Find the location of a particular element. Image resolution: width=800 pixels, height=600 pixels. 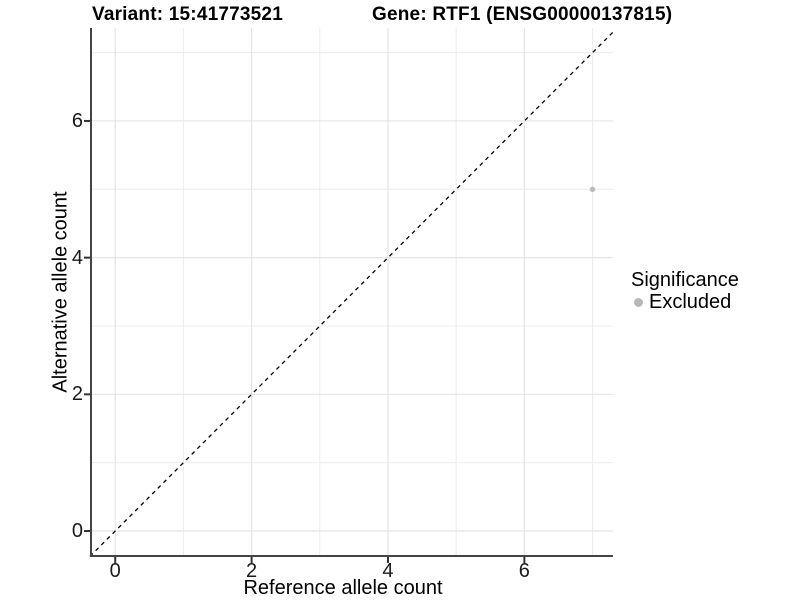

y-tick-label: 2 is located at coordinates (77, 394).